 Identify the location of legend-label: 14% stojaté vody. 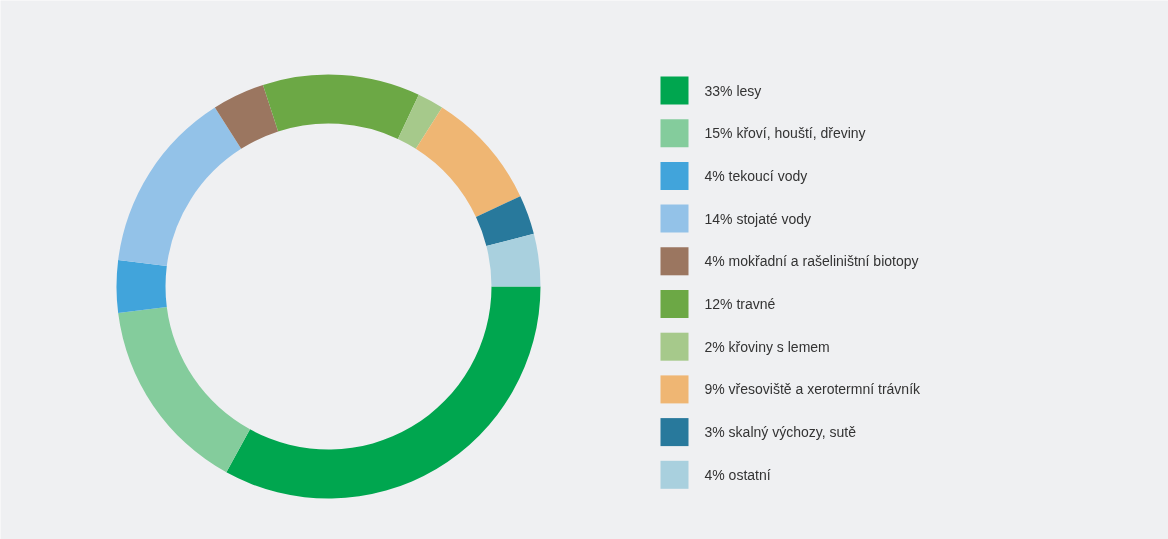
(758, 218).